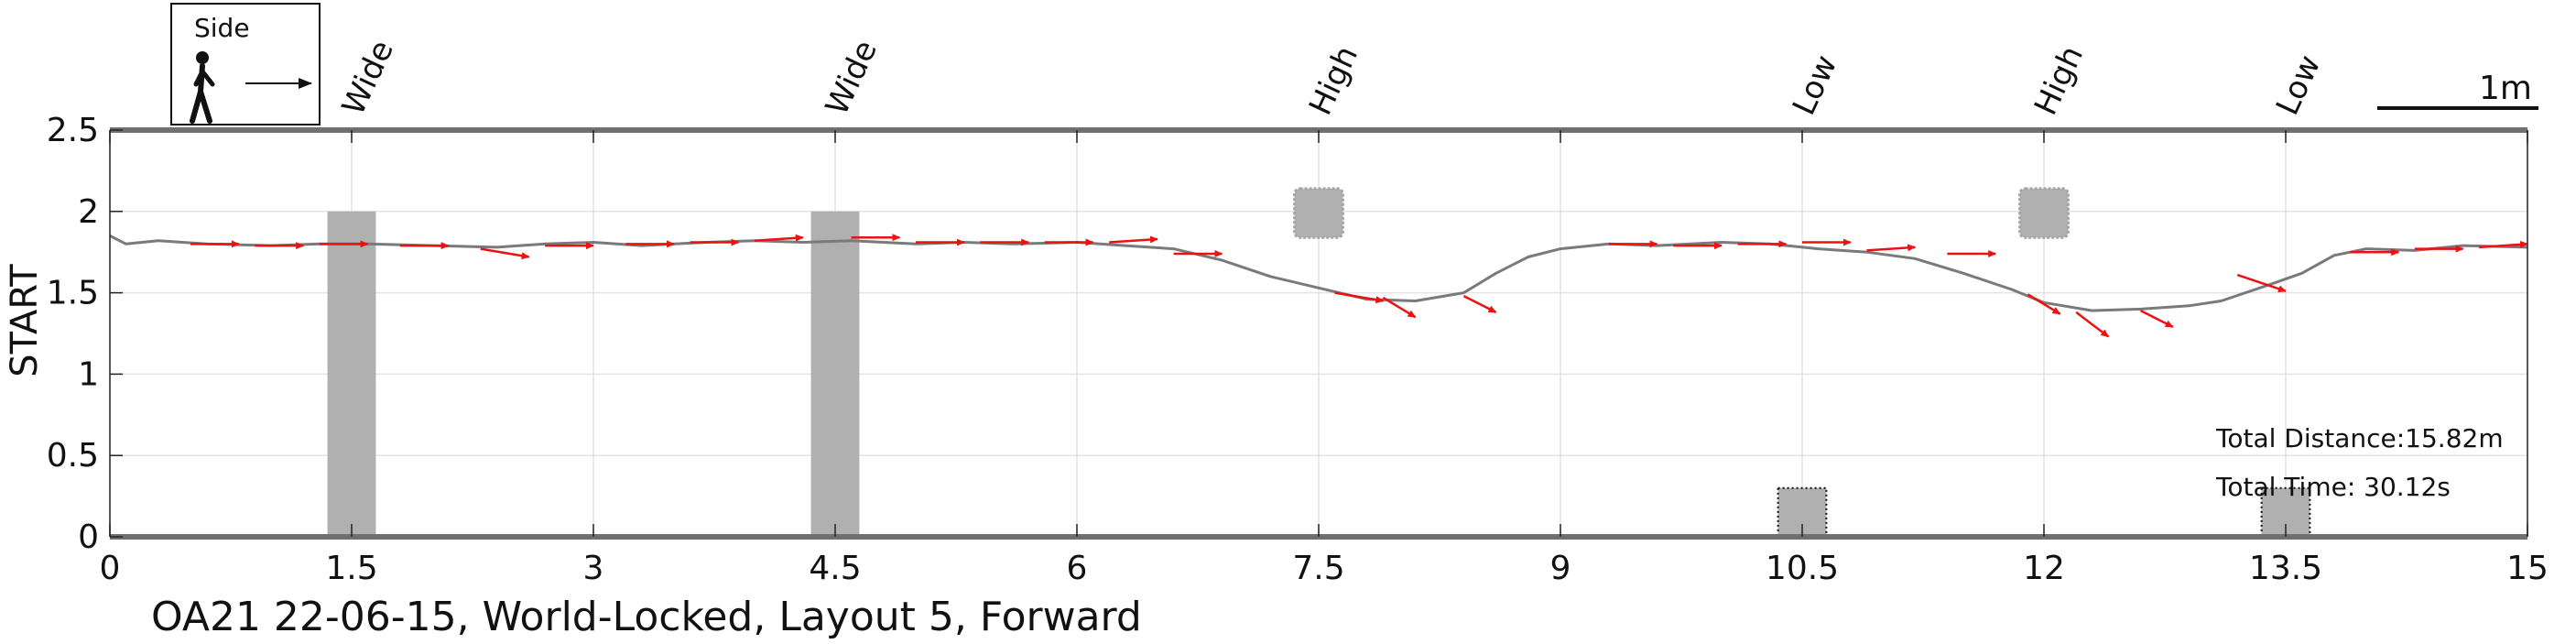  I want to click on total-time-text: Total Time: 30.12s, so click(2333, 487).